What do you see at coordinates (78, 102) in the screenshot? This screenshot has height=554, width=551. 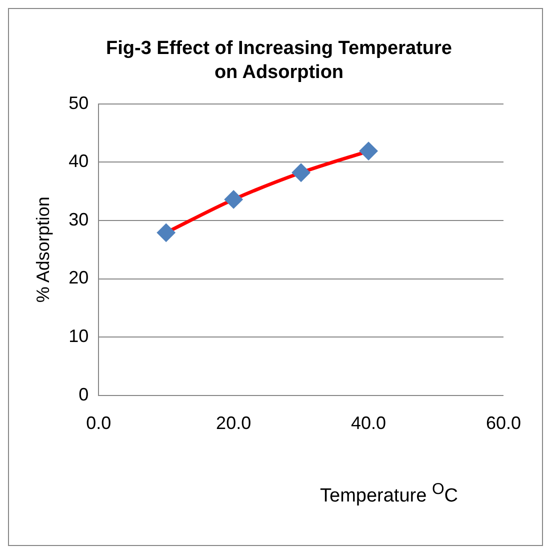 I see `y-tick-label: 50` at bounding box center [78, 102].